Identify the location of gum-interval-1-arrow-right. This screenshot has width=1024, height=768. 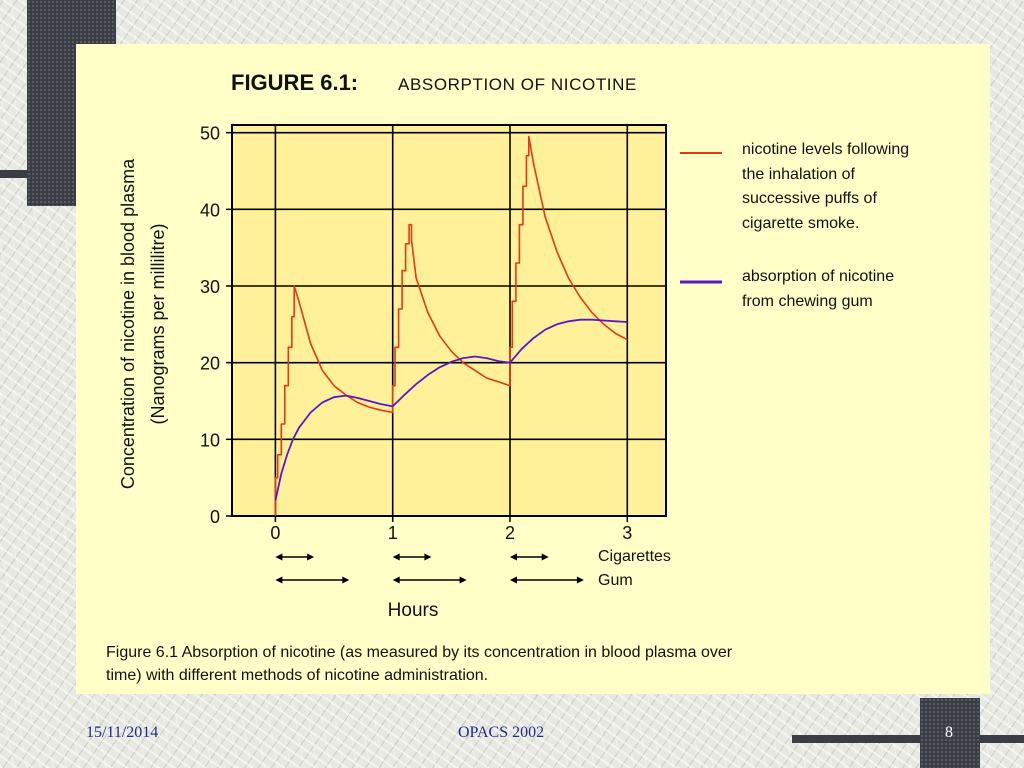
(463, 580).